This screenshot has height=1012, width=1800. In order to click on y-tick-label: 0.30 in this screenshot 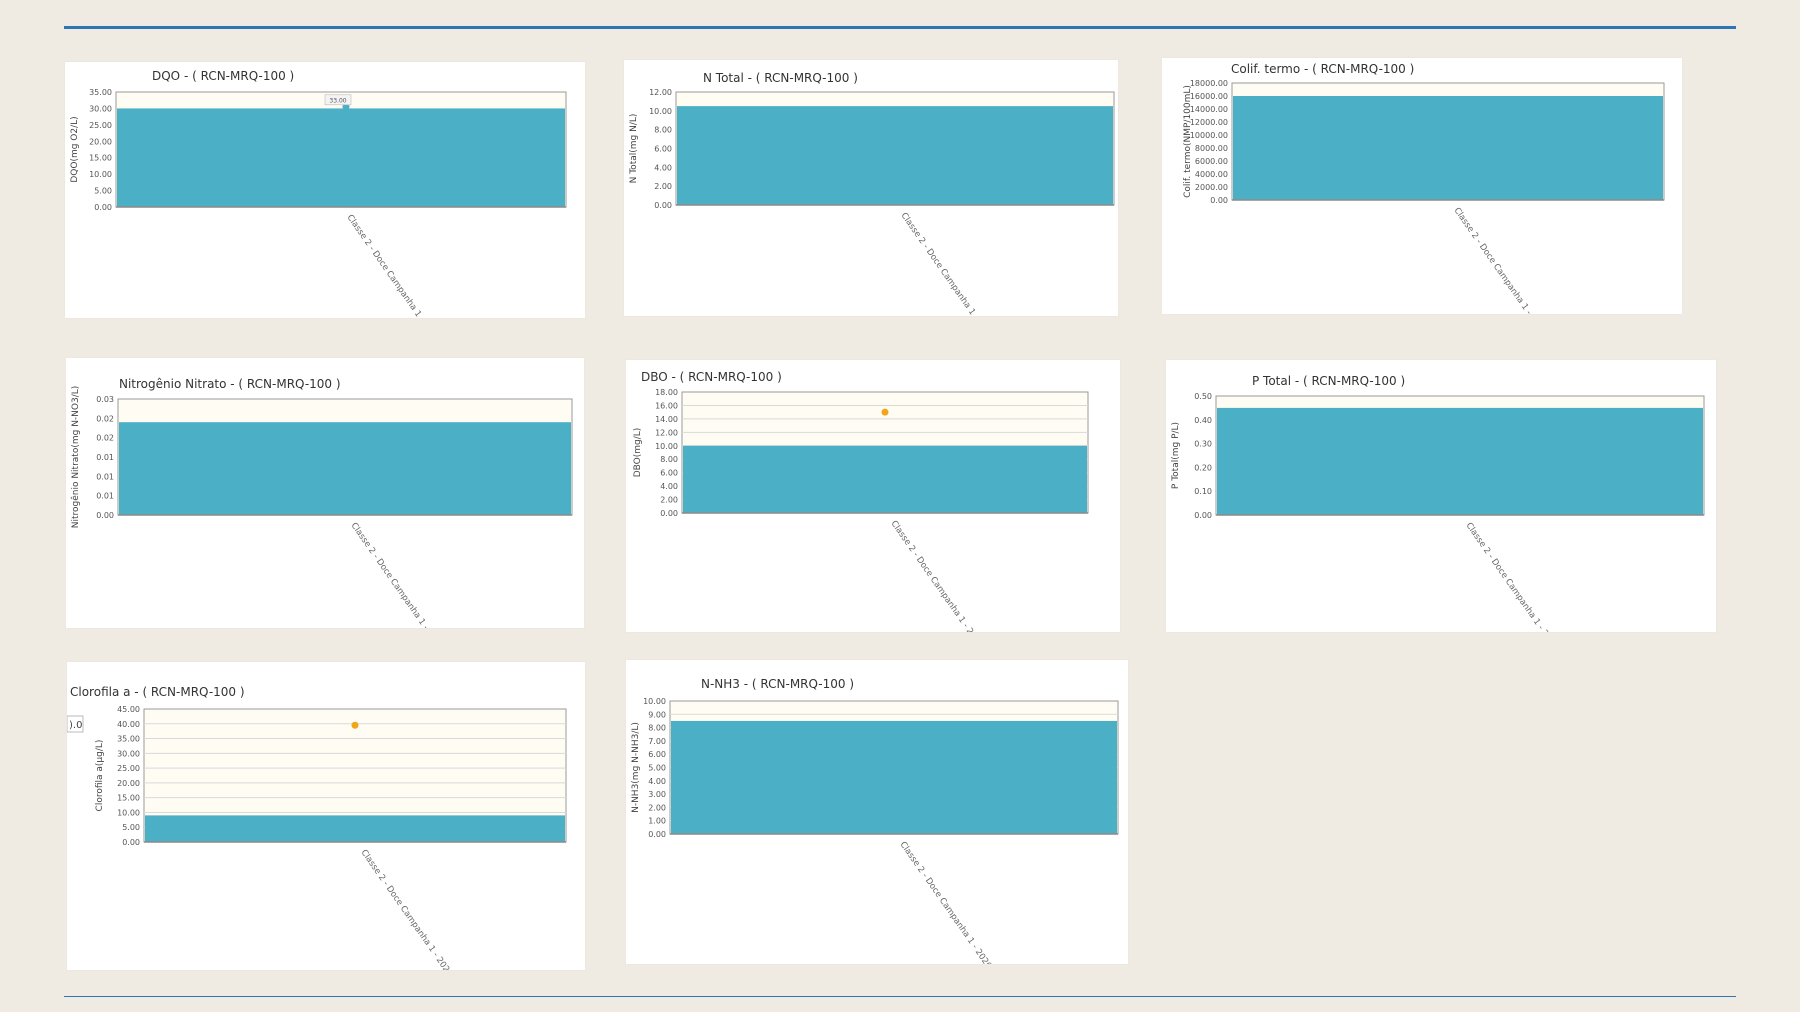, I will do `click(1203, 444)`.